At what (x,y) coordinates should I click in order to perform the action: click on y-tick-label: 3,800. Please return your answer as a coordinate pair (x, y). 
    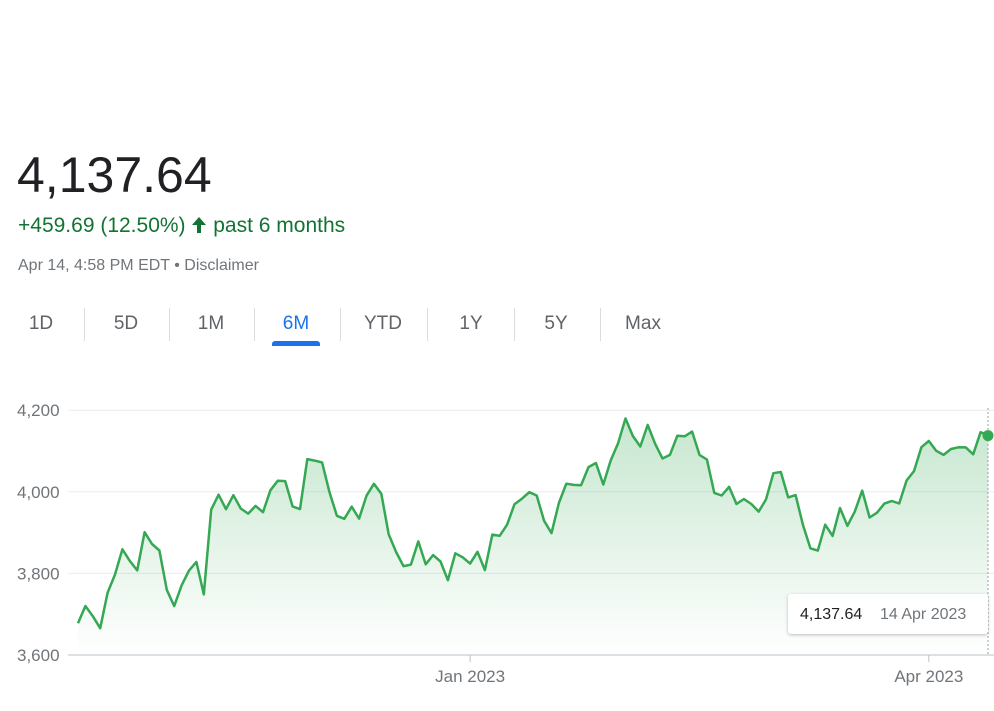
    Looking at the image, I should click on (38, 573).